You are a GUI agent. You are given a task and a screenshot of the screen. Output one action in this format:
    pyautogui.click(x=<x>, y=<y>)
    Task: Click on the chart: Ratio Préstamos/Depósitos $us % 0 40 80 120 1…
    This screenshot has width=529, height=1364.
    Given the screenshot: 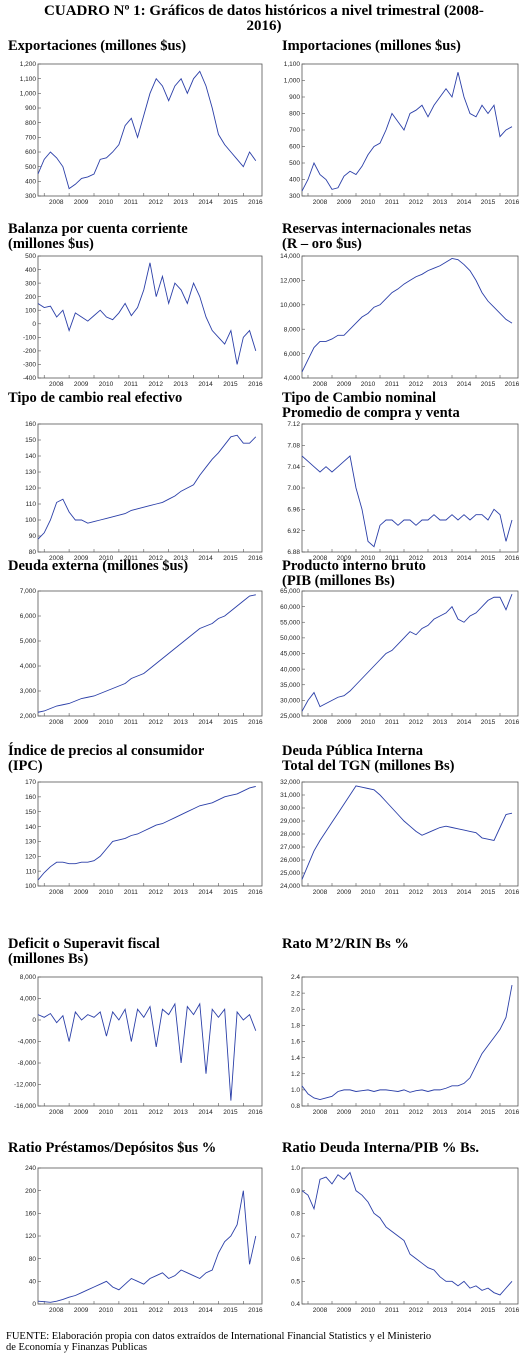 What is the action you would take?
    pyautogui.click(x=135, y=1227)
    